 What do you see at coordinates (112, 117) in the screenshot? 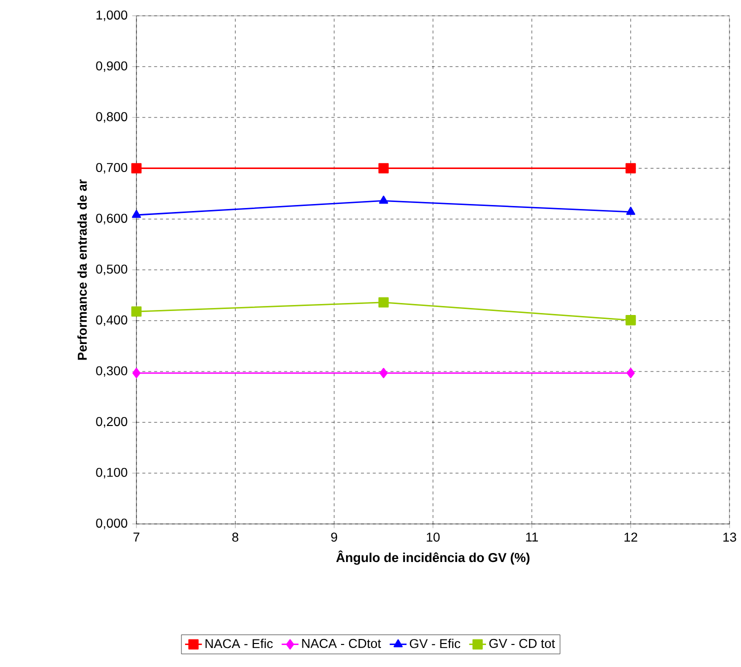
I see `y-tick-label: 0,800` at bounding box center [112, 117].